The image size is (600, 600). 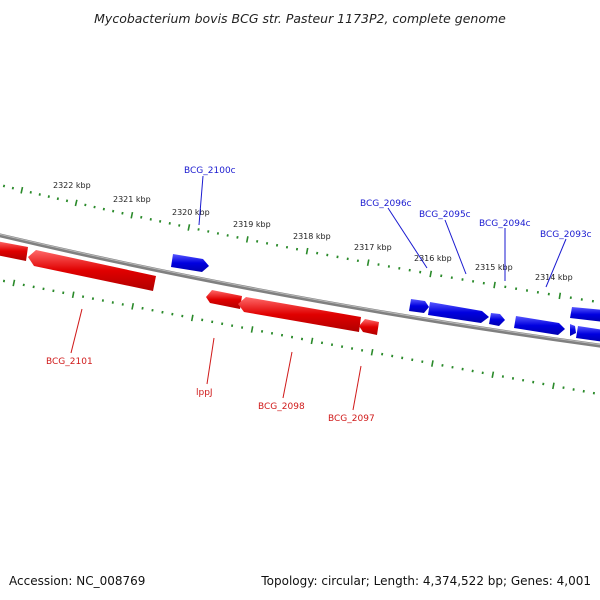 I want to click on kbp-label: 2319 kbp, so click(x=252, y=224).